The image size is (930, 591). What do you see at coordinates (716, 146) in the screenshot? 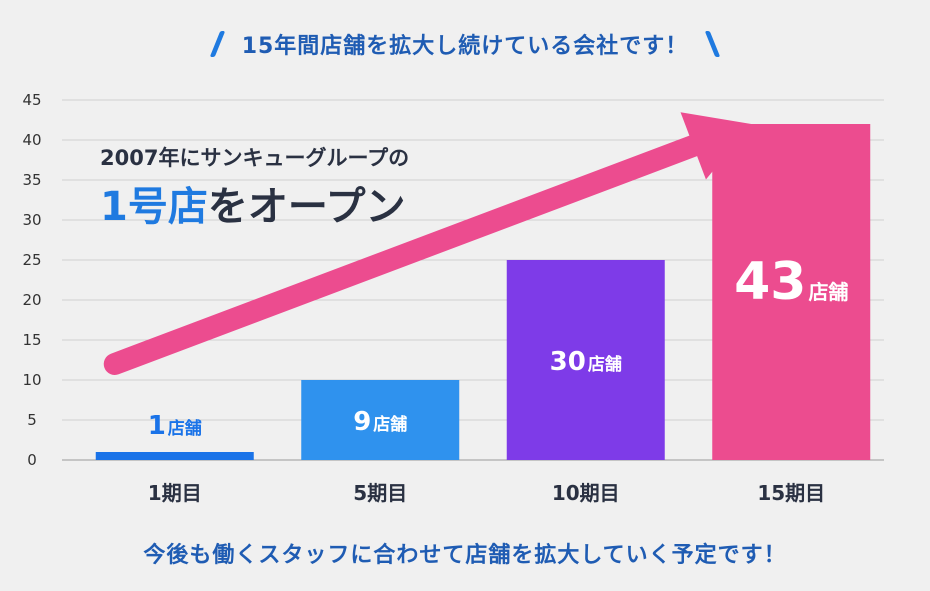
I see `trend-arrow-head` at bounding box center [716, 146].